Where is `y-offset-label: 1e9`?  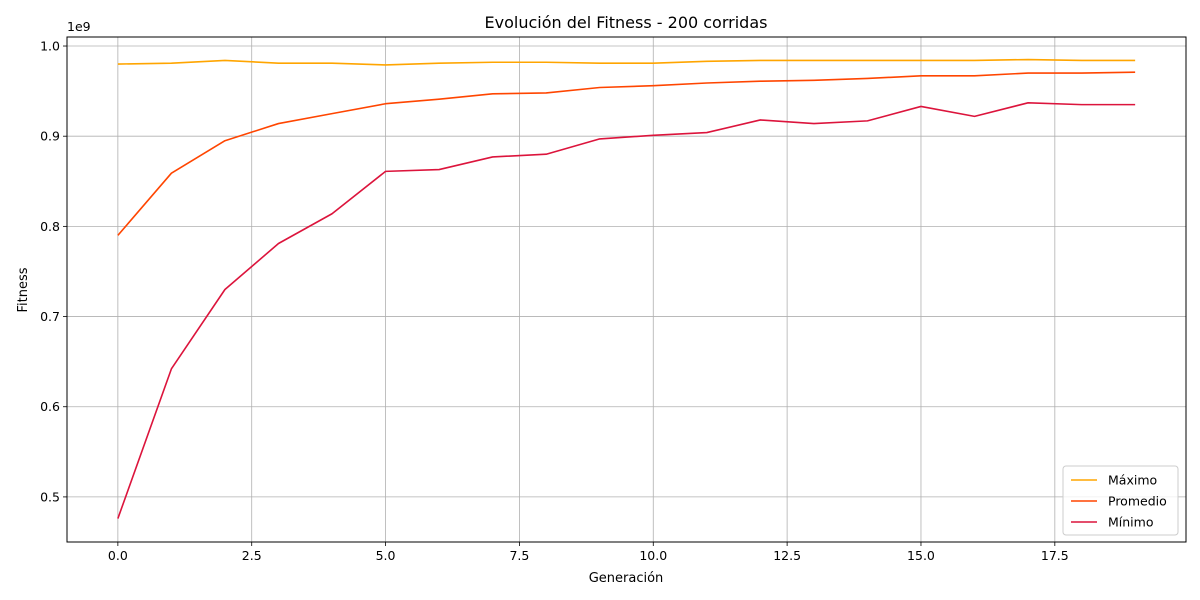 y-offset-label: 1e9 is located at coordinates (79, 26).